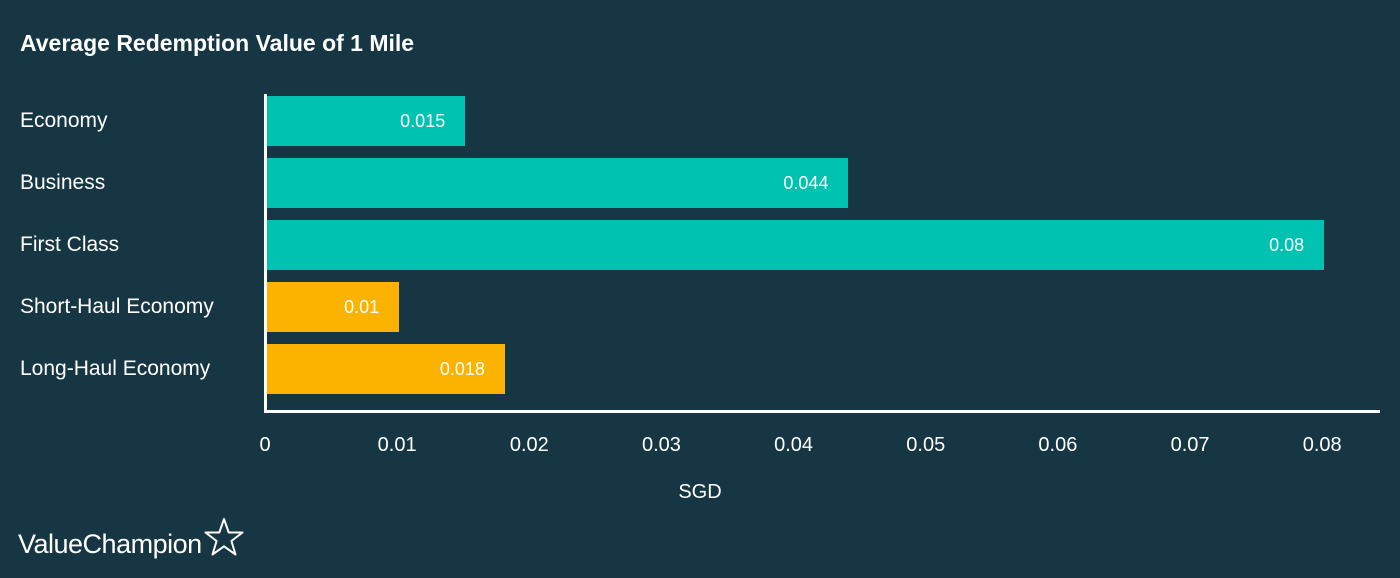  I want to click on brand-name: ValueChampion, so click(110, 544).